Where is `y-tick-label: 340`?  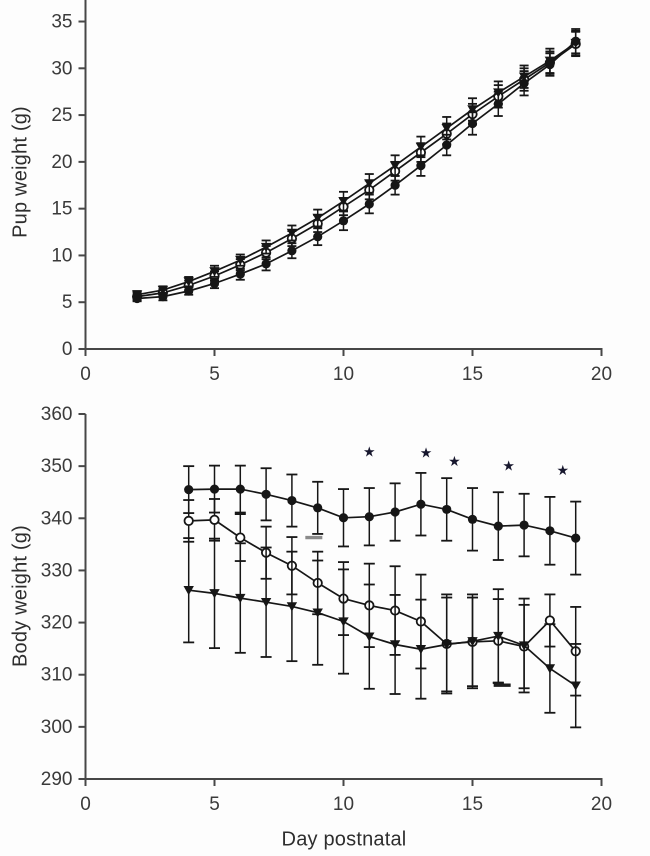
y-tick-label: 340 is located at coordinates (57, 518).